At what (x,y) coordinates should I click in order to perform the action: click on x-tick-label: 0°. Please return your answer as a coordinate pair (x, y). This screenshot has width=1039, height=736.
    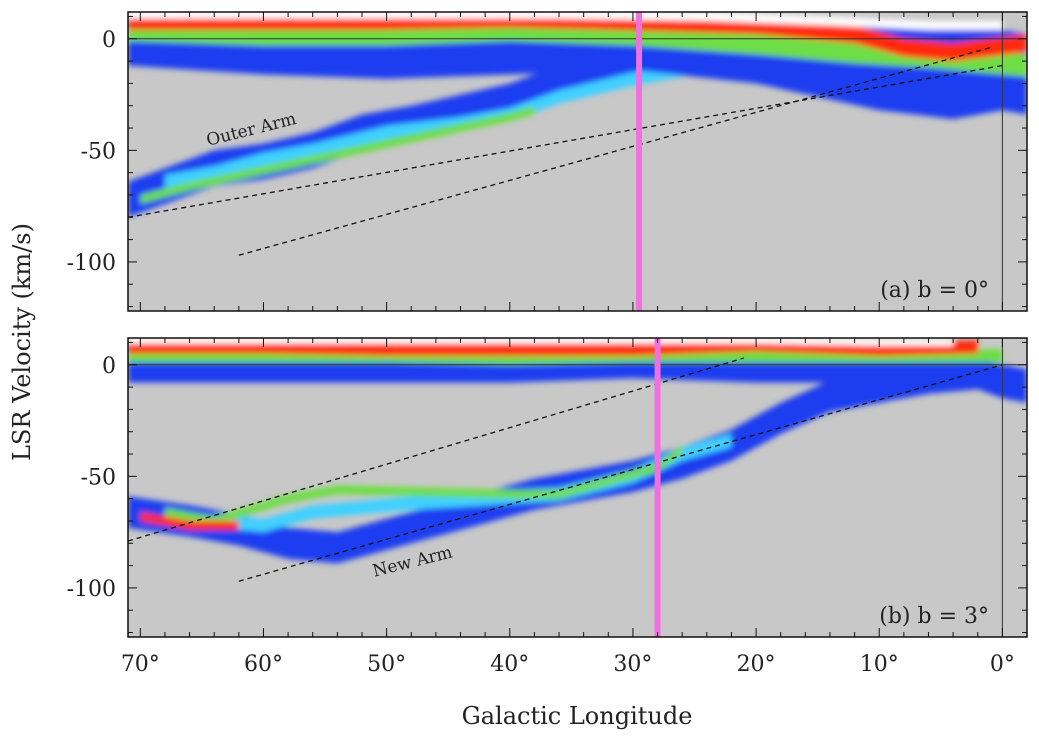
    Looking at the image, I should click on (1002, 664).